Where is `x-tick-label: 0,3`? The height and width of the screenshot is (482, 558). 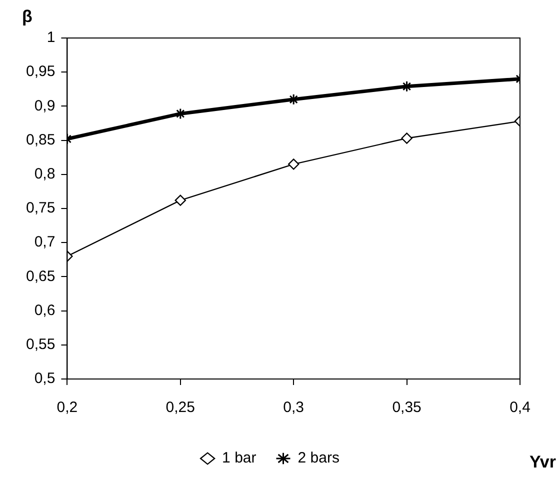 x-tick-label: 0,3 is located at coordinates (293, 407).